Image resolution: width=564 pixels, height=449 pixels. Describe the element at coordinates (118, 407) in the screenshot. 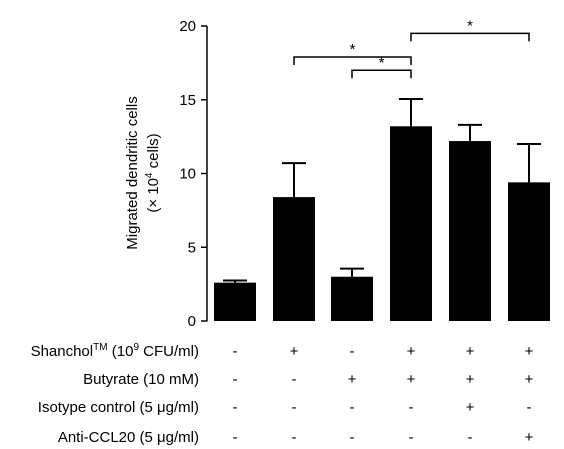

I see `condition-label: Isotype control (5 μg/ml)` at that location.